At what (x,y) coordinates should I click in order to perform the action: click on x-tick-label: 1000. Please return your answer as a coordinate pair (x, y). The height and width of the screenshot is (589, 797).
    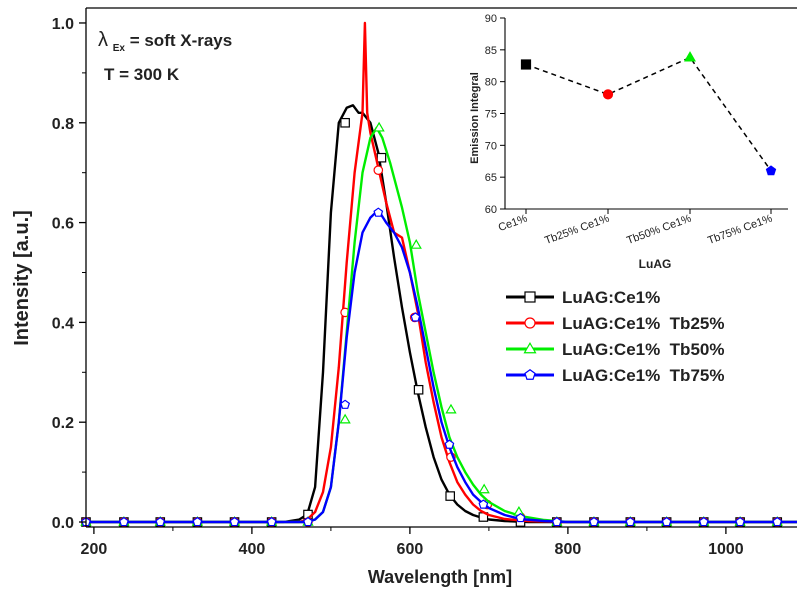
    Looking at the image, I should click on (726, 549).